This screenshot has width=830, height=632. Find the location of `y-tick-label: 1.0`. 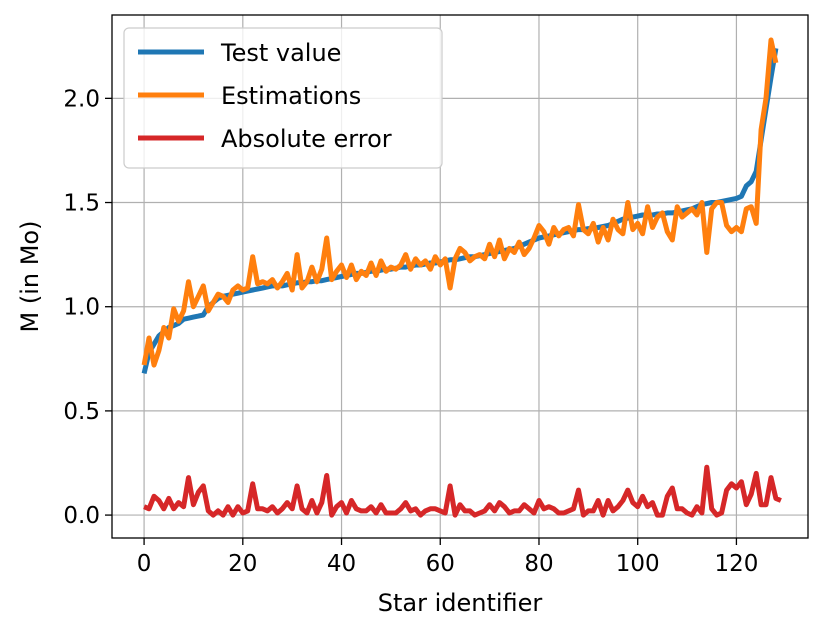

y-tick-label: 1.0 is located at coordinates (81, 308).